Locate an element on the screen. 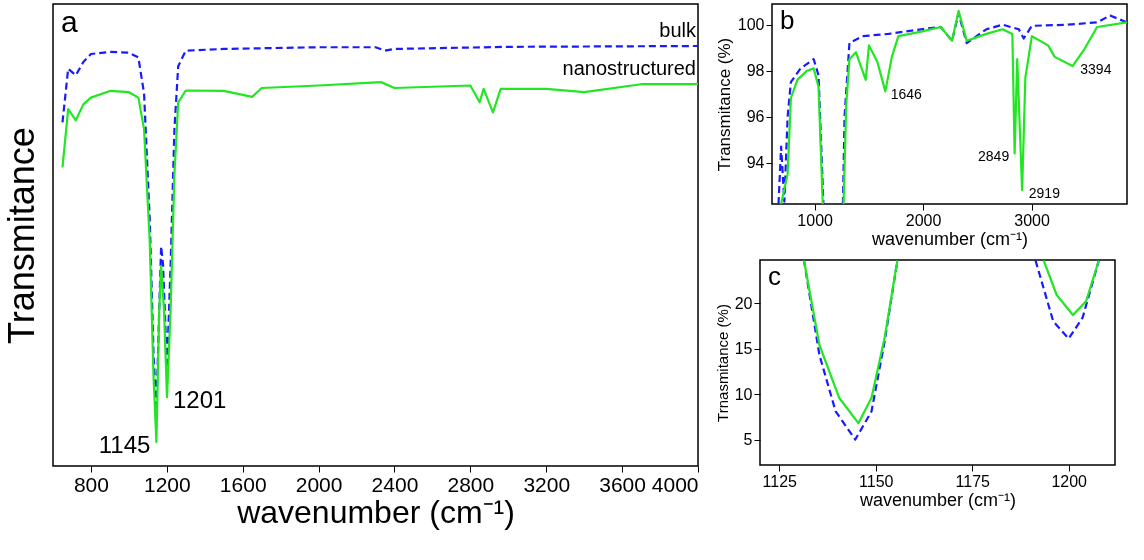 This screenshot has height=560, width=1144. series-label: nanostructured is located at coordinates (629, 68).